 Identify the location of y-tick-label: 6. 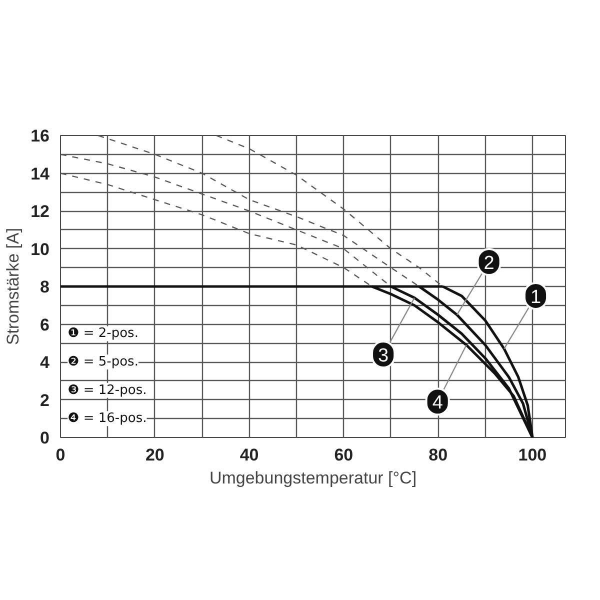
(45, 324).